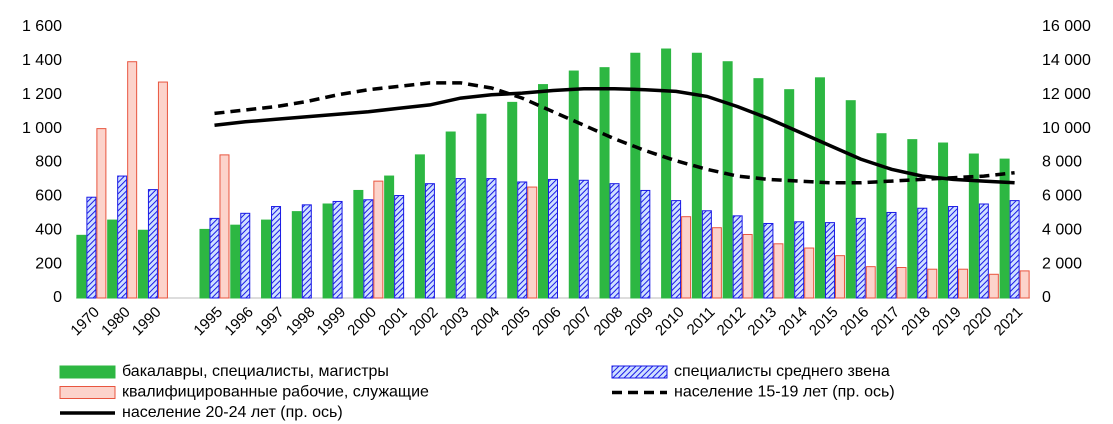 The image size is (1113, 424). I want to click on x-tick-label: 2019, so click(947, 322).